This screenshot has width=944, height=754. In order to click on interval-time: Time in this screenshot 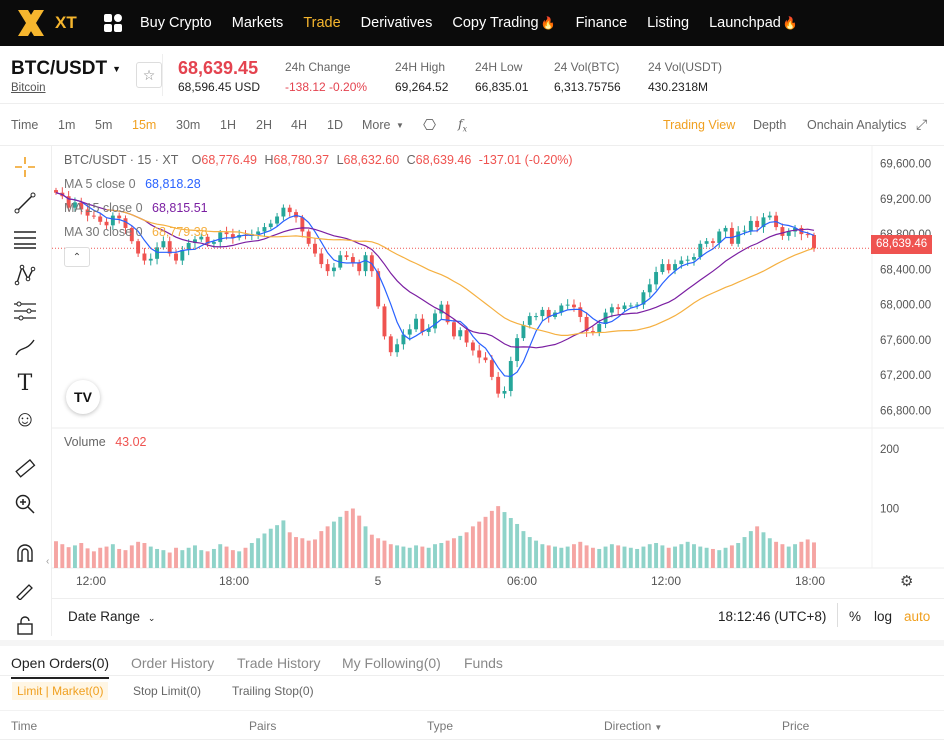, I will do `click(25, 125)`.